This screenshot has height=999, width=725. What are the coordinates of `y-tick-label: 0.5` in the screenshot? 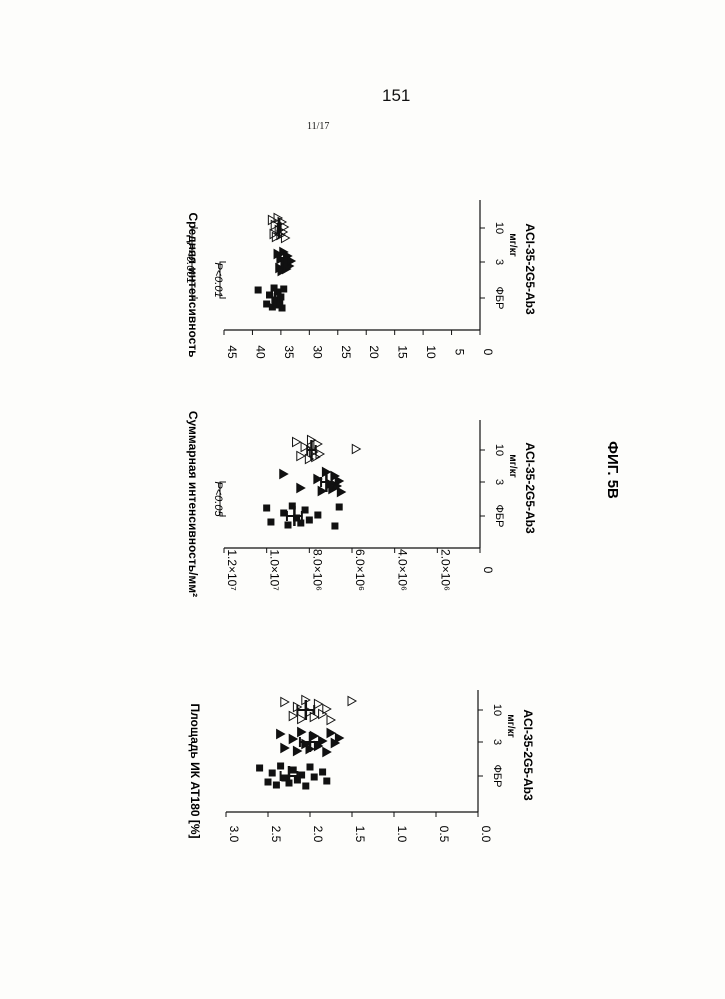 It's located at (444, 834).